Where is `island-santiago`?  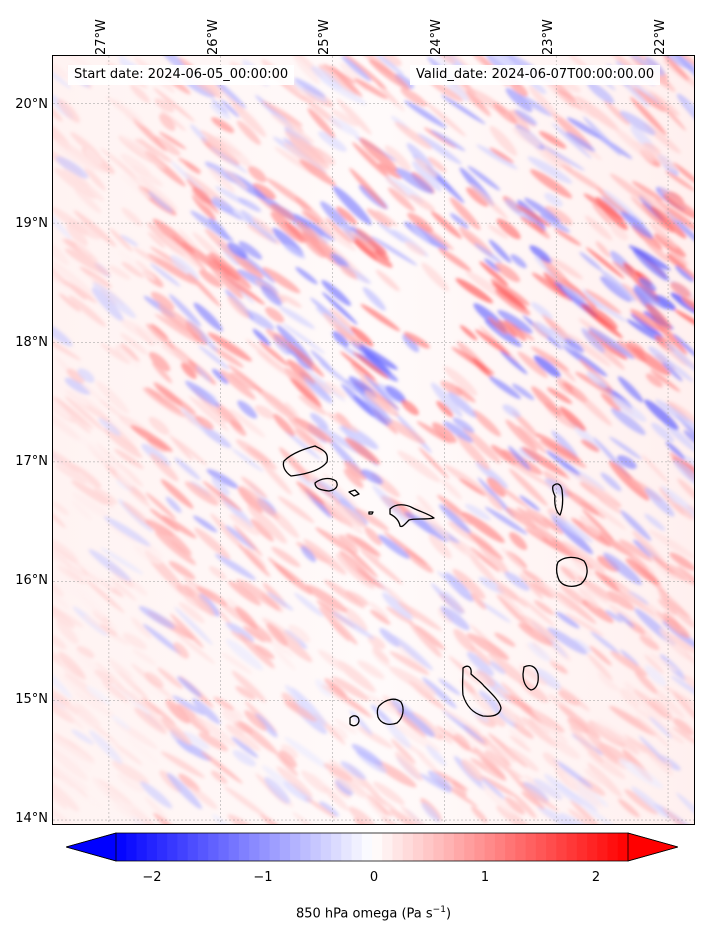
island-santiago is located at coordinates (481, 691).